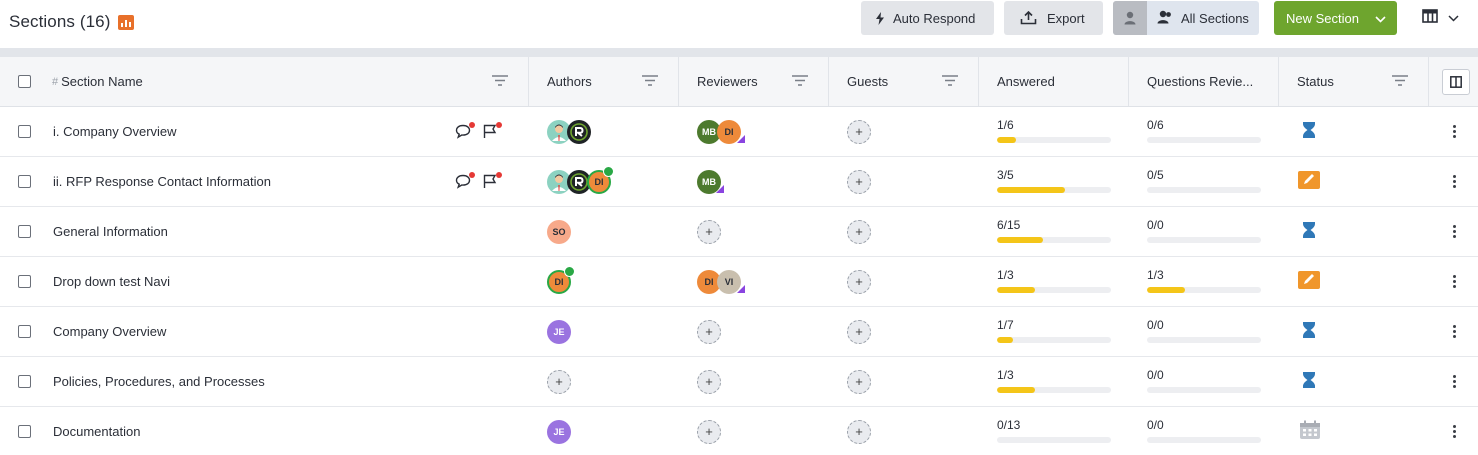 This screenshot has width=1478, height=455. Describe the element at coordinates (739, 332) in the screenshot. I see `table-row: Company Overview JE + + 1/7 0/0` at that location.